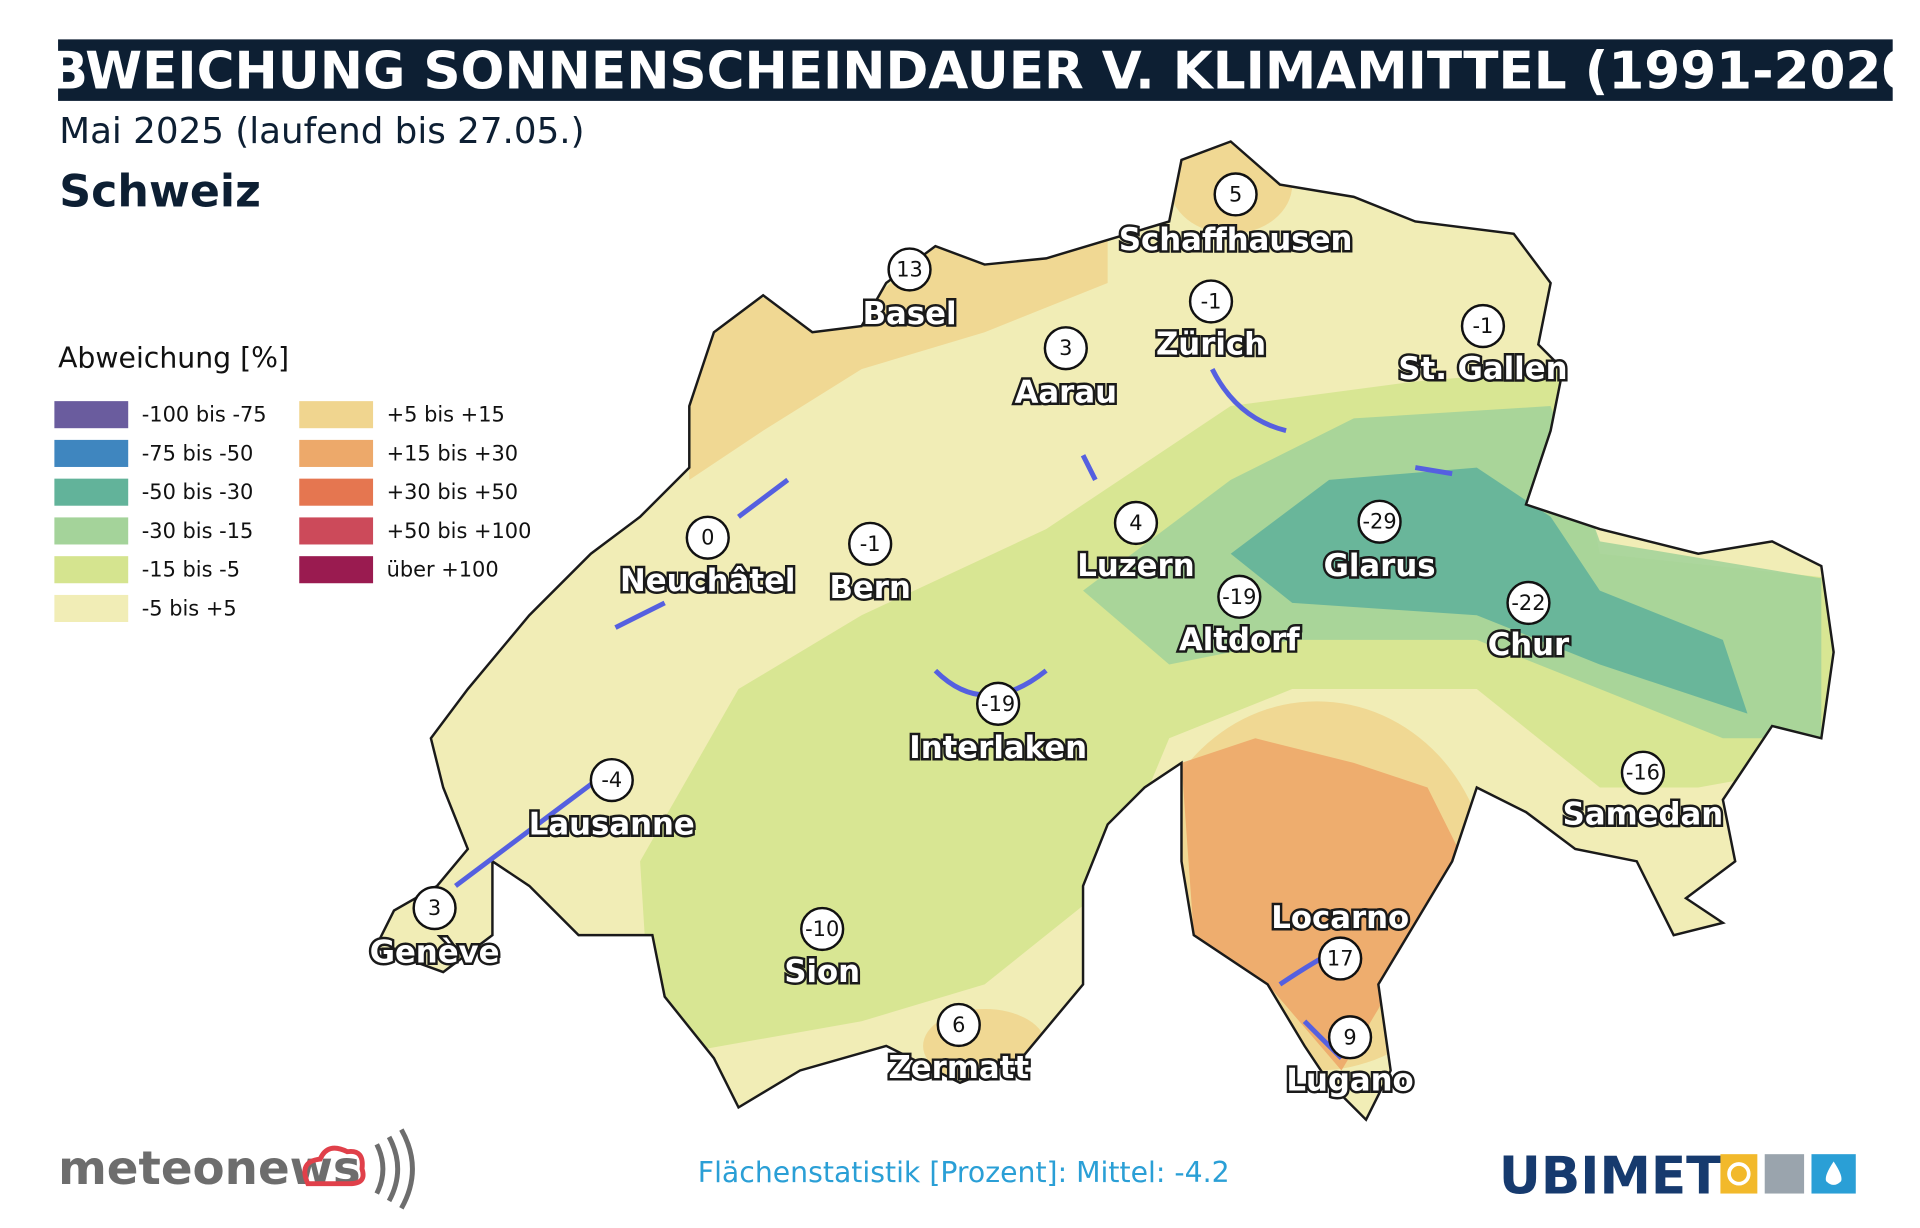  I want to click on station-name: Sion, so click(822, 972).